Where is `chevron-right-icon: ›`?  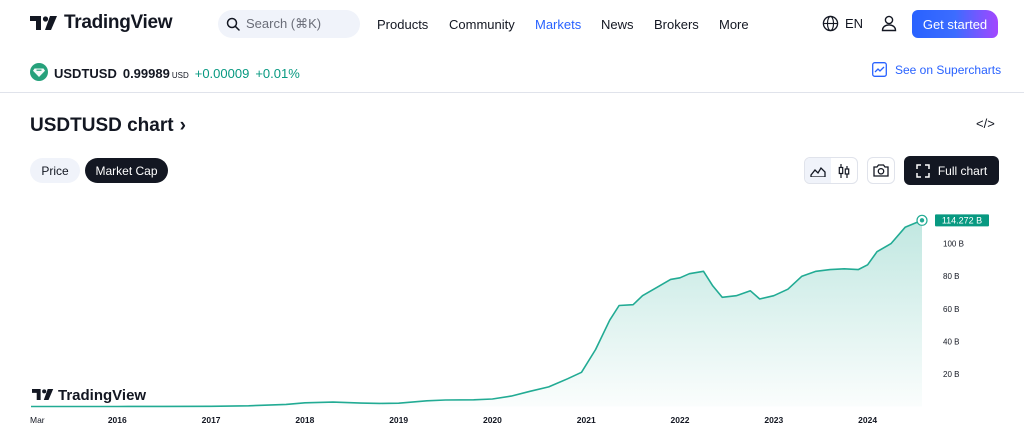
chevron-right-icon: › is located at coordinates (182, 125).